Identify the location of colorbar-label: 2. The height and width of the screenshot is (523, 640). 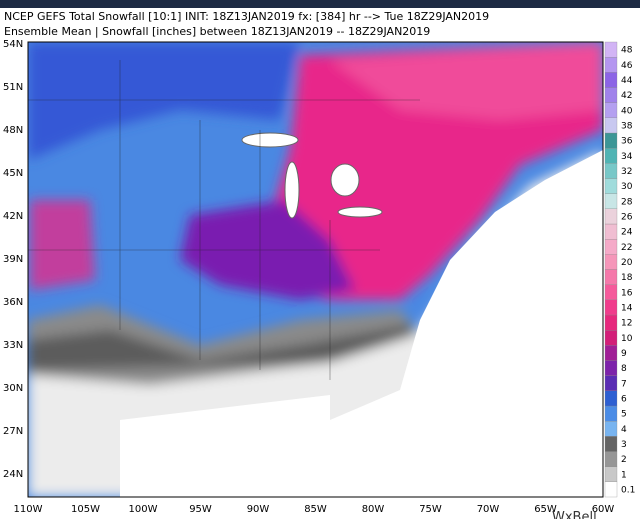
(624, 460).